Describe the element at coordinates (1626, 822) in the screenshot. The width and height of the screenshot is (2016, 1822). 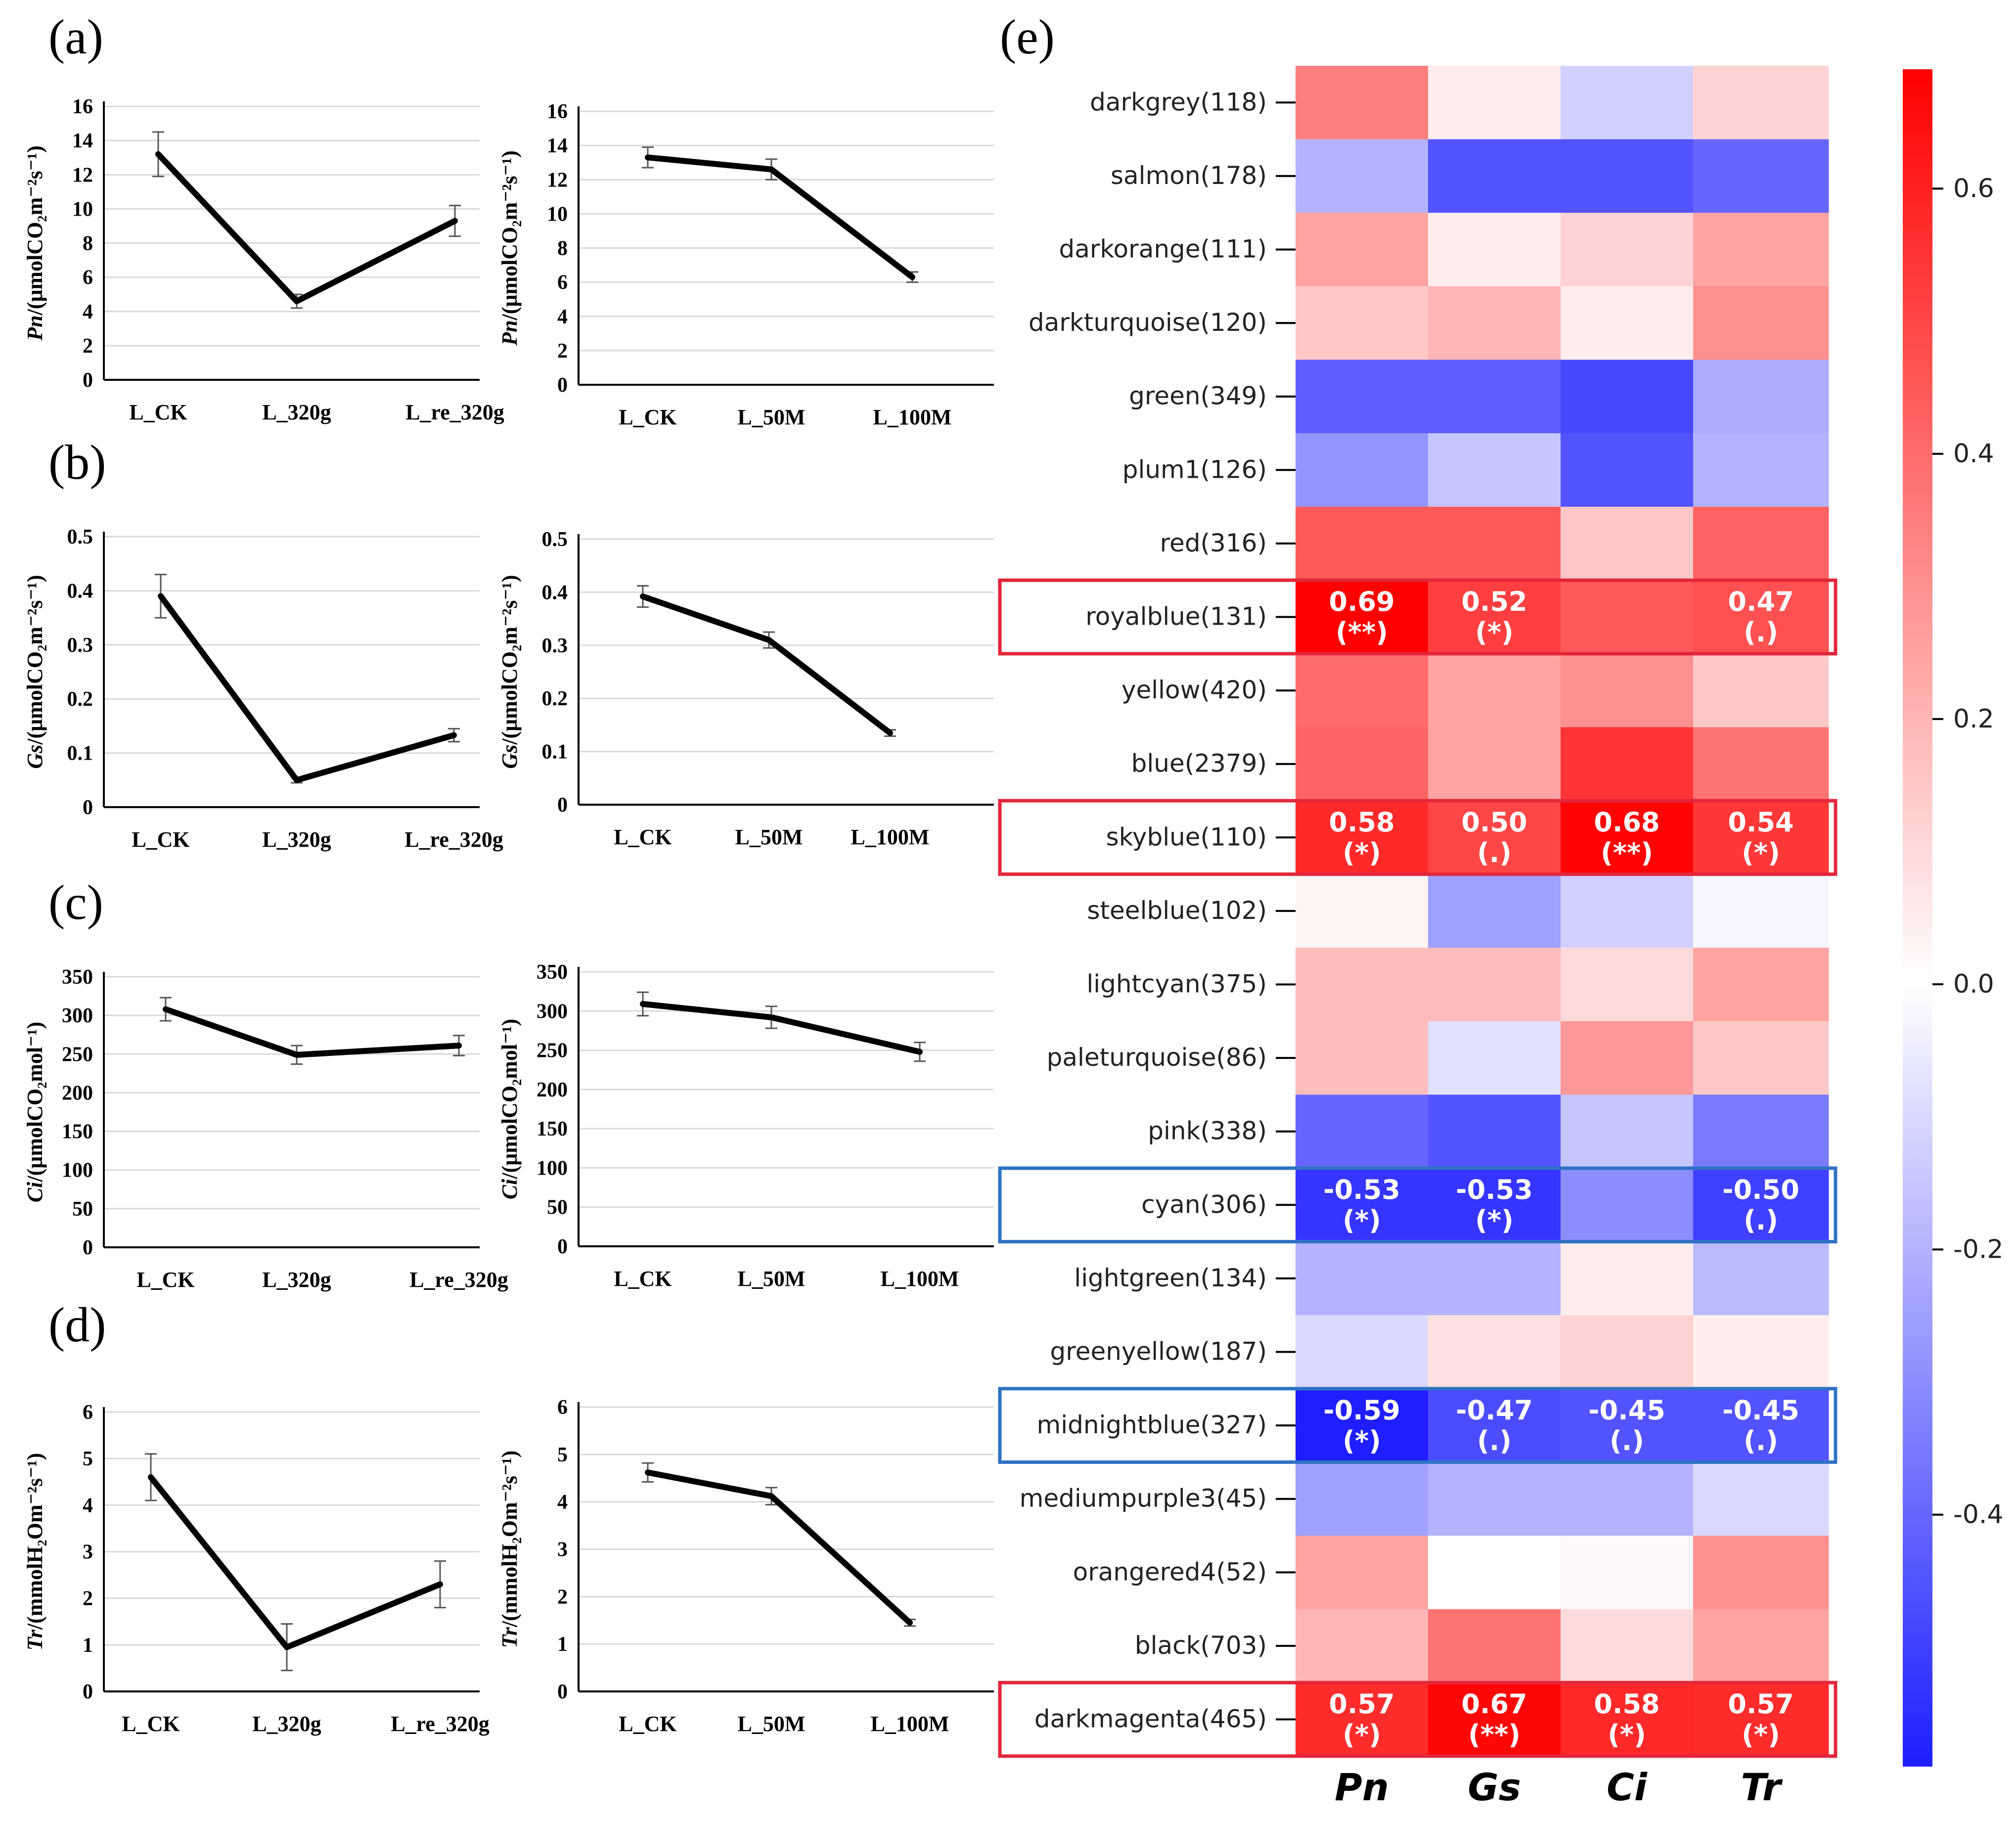
I see `cell-value-label: 0.68` at that location.